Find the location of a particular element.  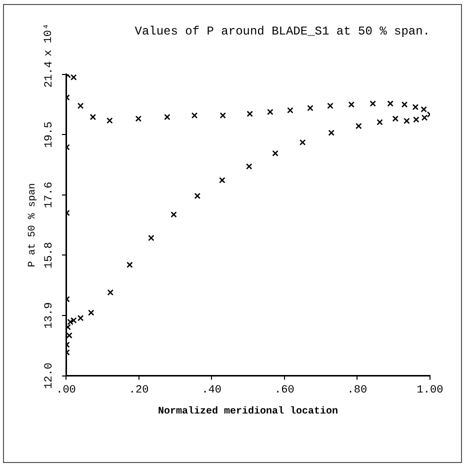

x-axis-title: Normalized meridional location is located at coordinates (248, 412).